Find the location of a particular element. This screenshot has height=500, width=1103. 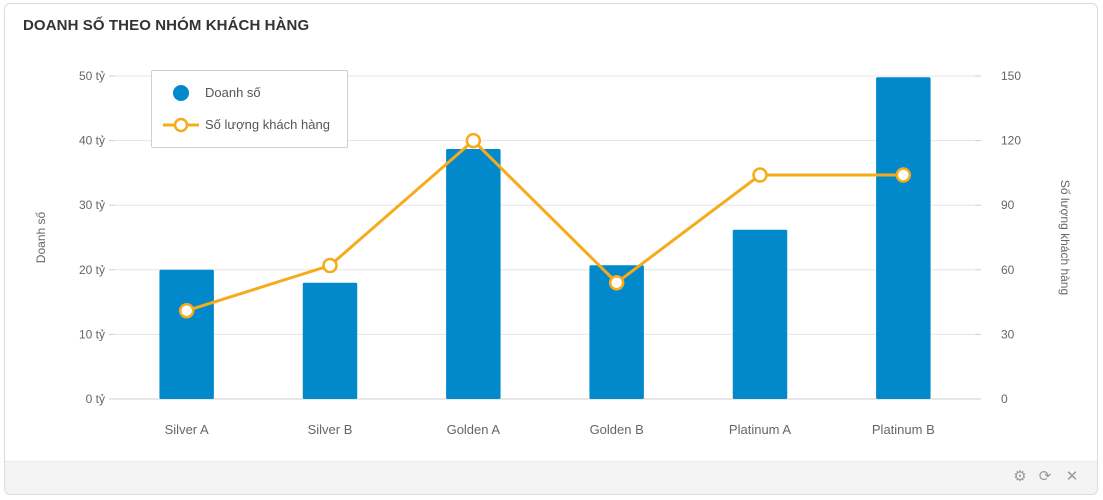

legend-line-marker is located at coordinates (181, 125).